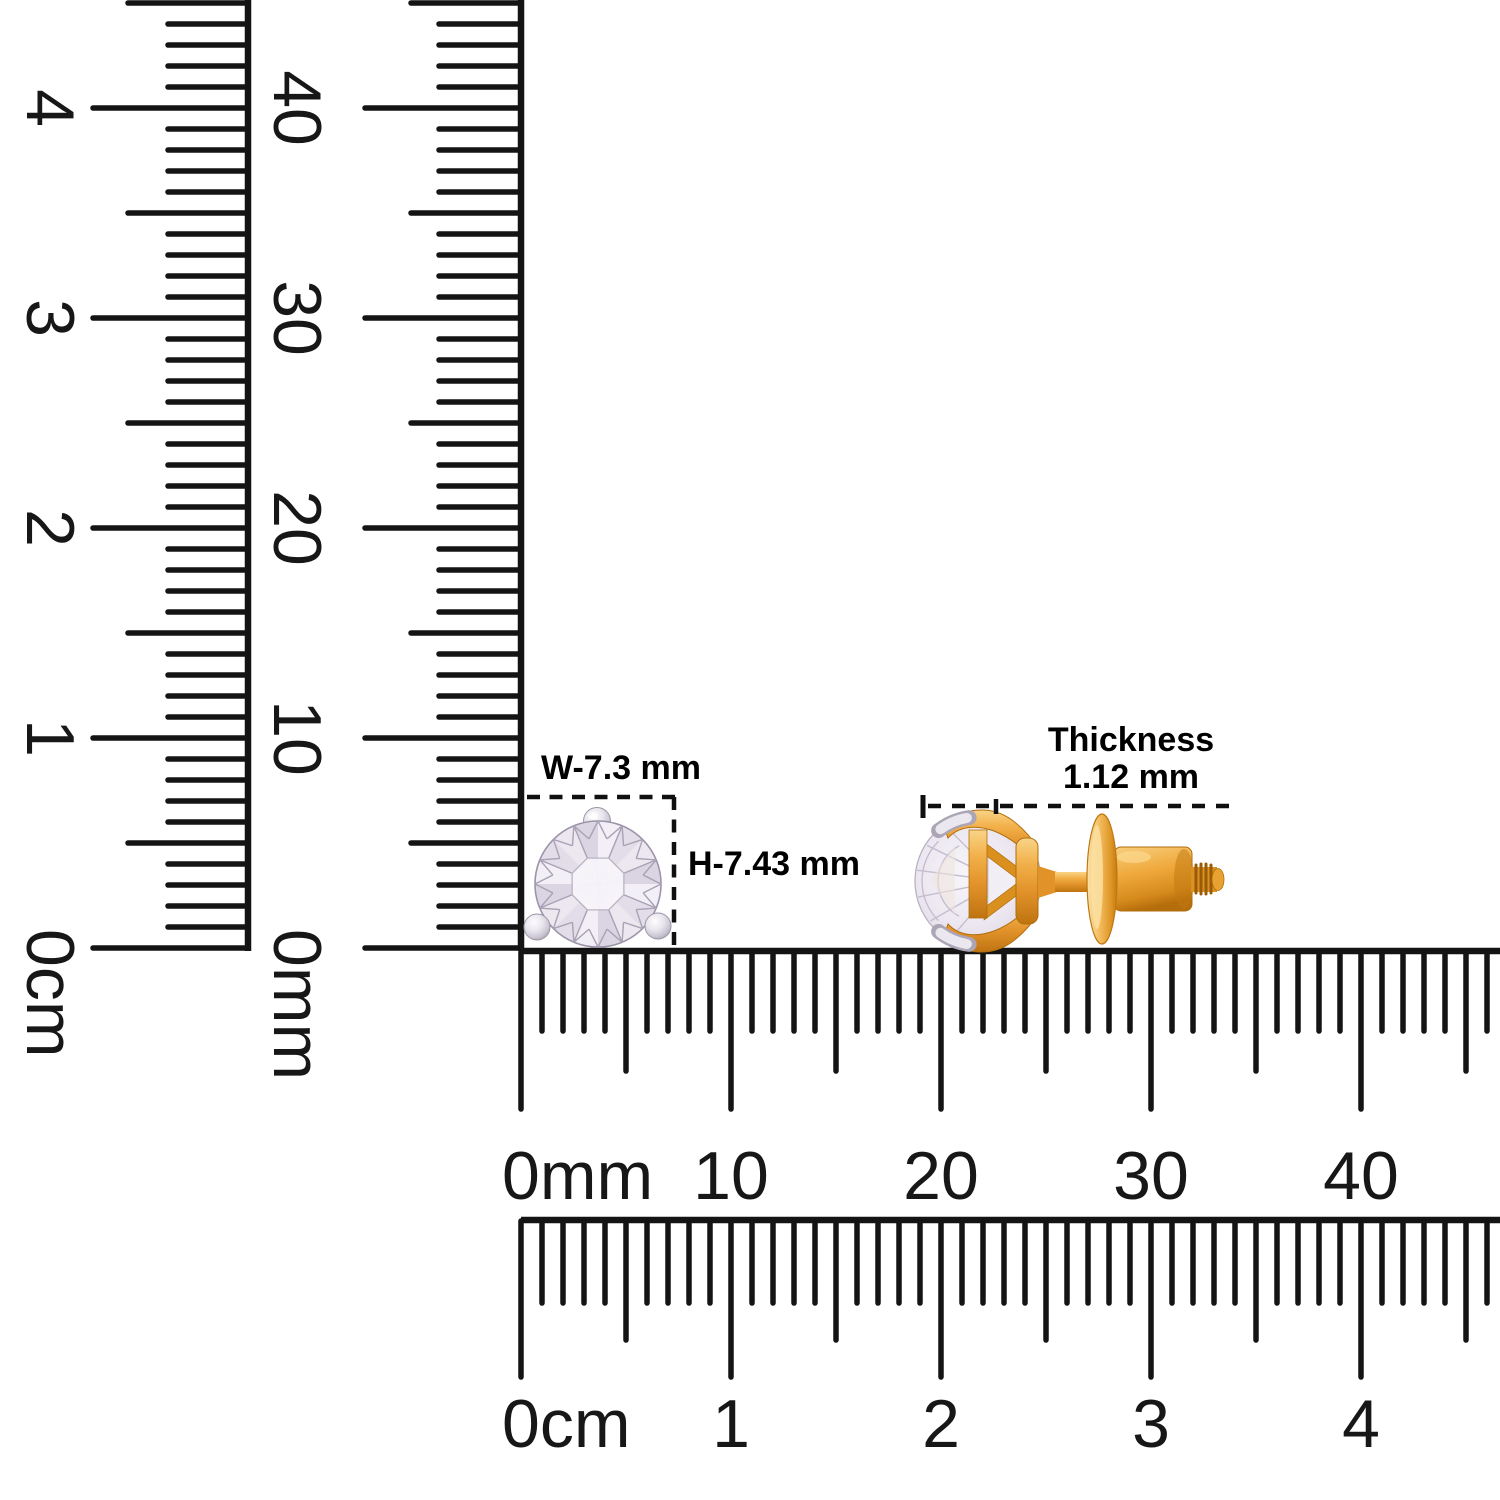 The width and height of the screenshot is (1500, 1500). Describe the element at coordinates (658, 926) in the screenshot. I see `prong-bottom-right` at that location.